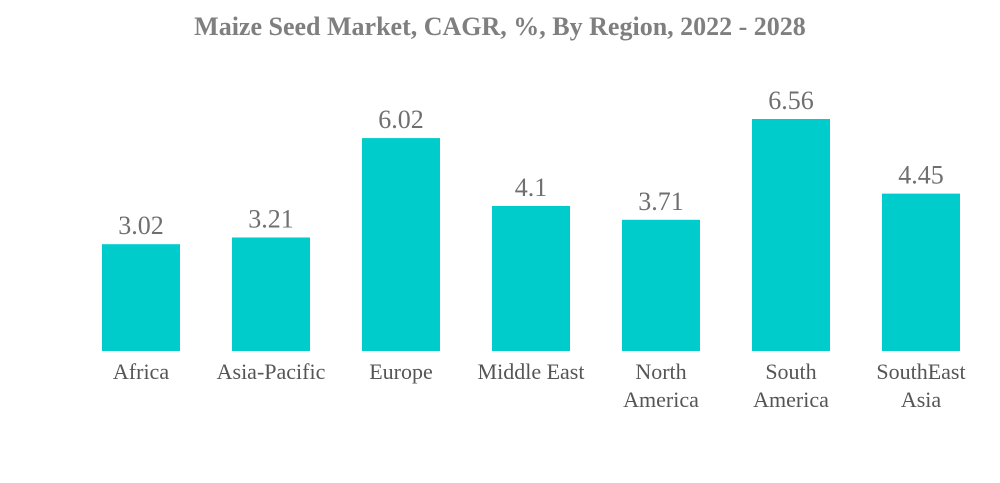 This screenshot has width=1000, height=483. What do you see at coordinates (921, 175) in the screenshot?
I see `value-label: 4.45` at bounding box center [921, 175].